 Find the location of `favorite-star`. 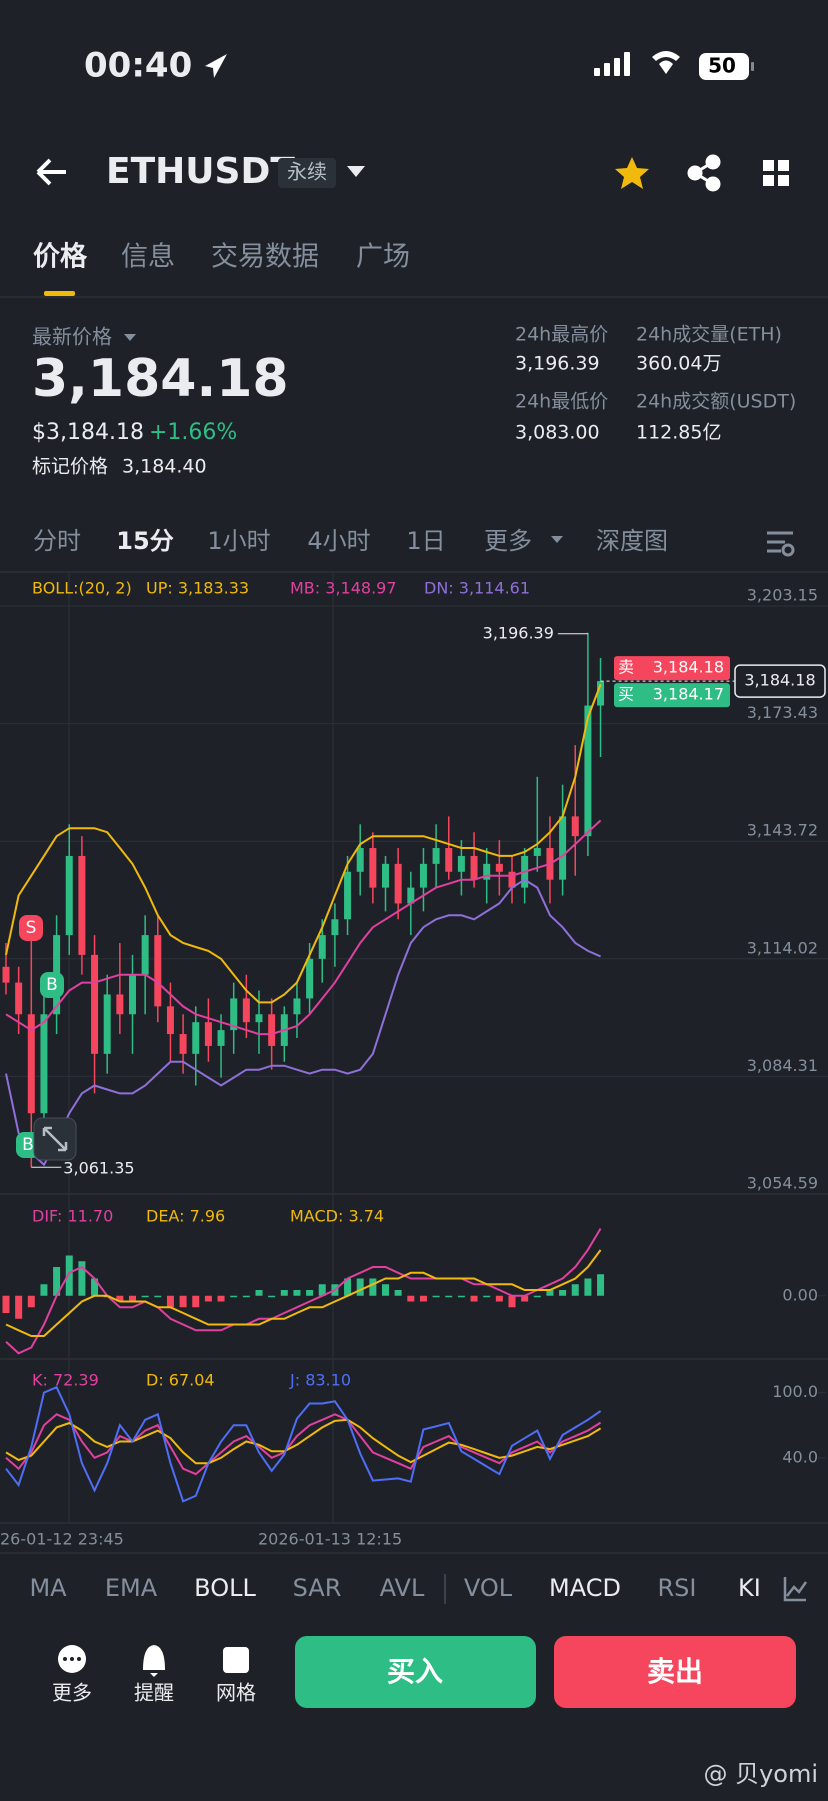

favorite-star is located at coordinates (632, 173).